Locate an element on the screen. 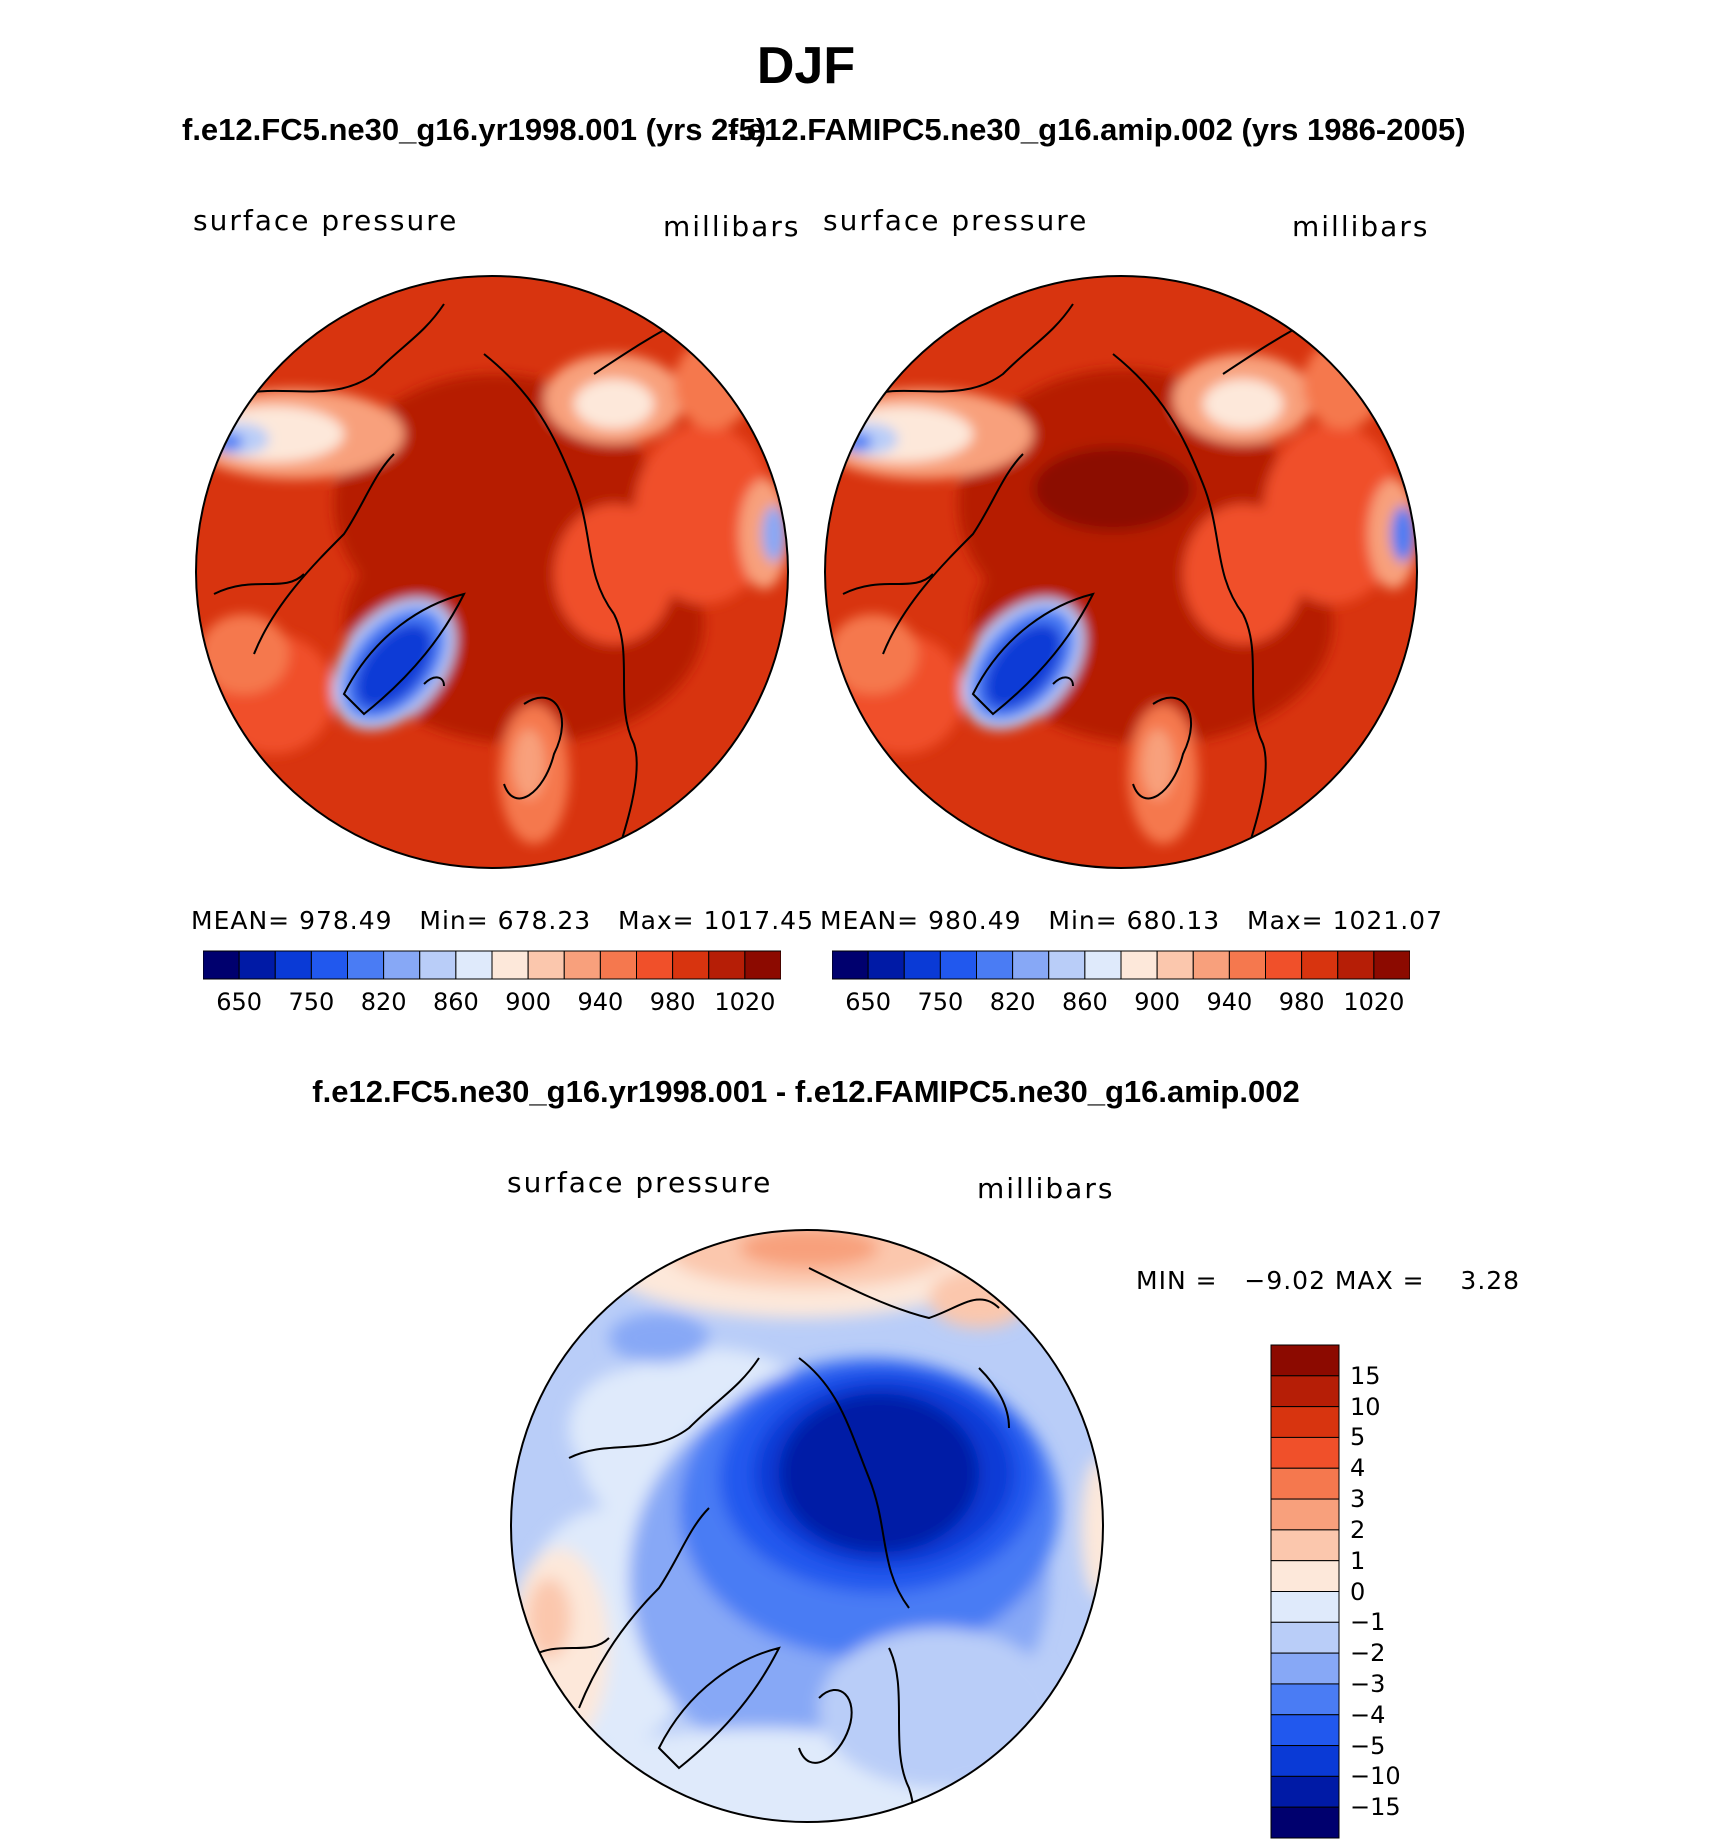 This screenshot has width=1710, height=1839. panel1-colorbar-tick-label: 900 is located at coordinates (528, 1002).